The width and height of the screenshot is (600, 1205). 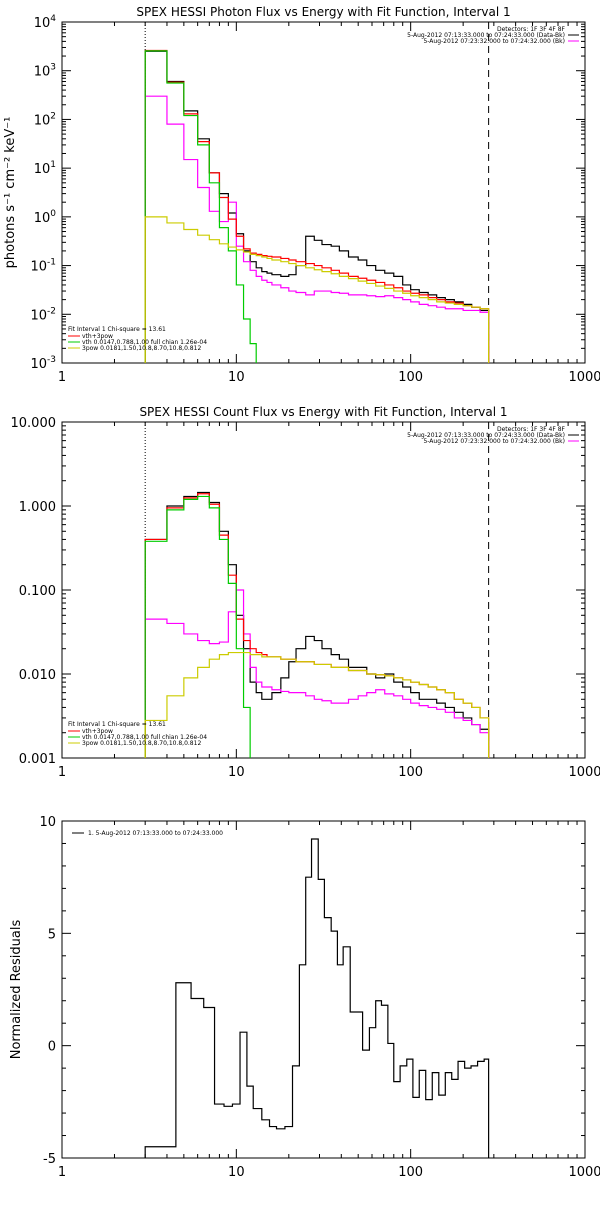 What do you see at coordinates (37, 759) in the screenshot?
I see `y-tick-label: 0.001` at bounding box center [37, 759].